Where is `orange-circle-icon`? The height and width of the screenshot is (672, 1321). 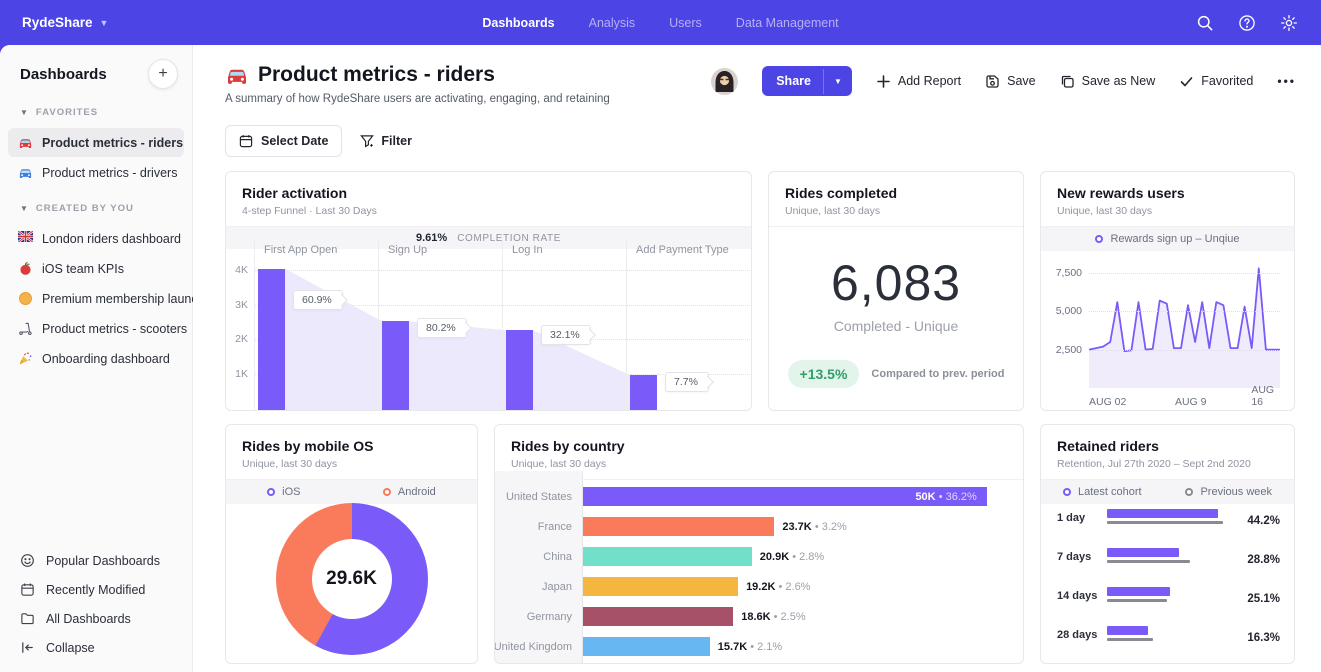
orange-circle-icon is located at coordinates (25, 298).